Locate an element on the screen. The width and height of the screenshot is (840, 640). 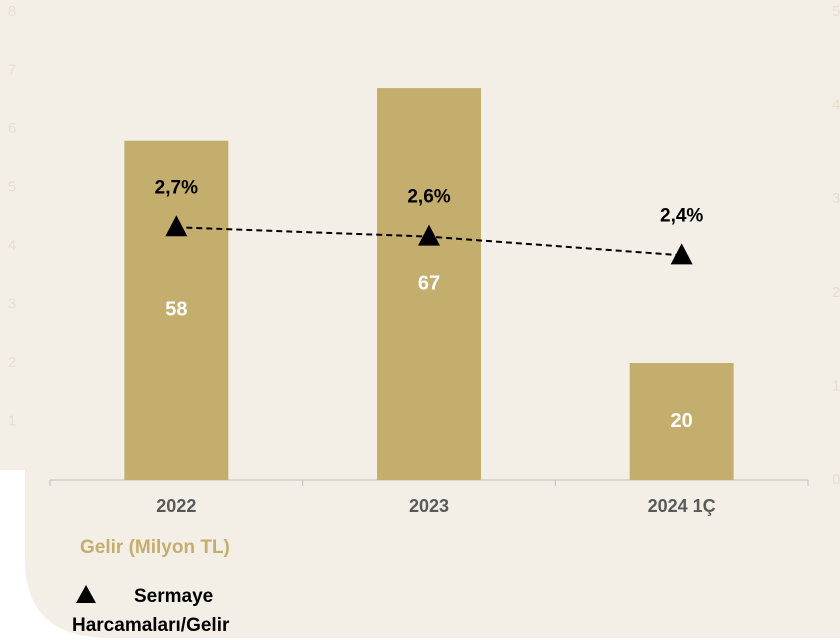
y-tick-label: 2 is located at coordinates (12, 362).